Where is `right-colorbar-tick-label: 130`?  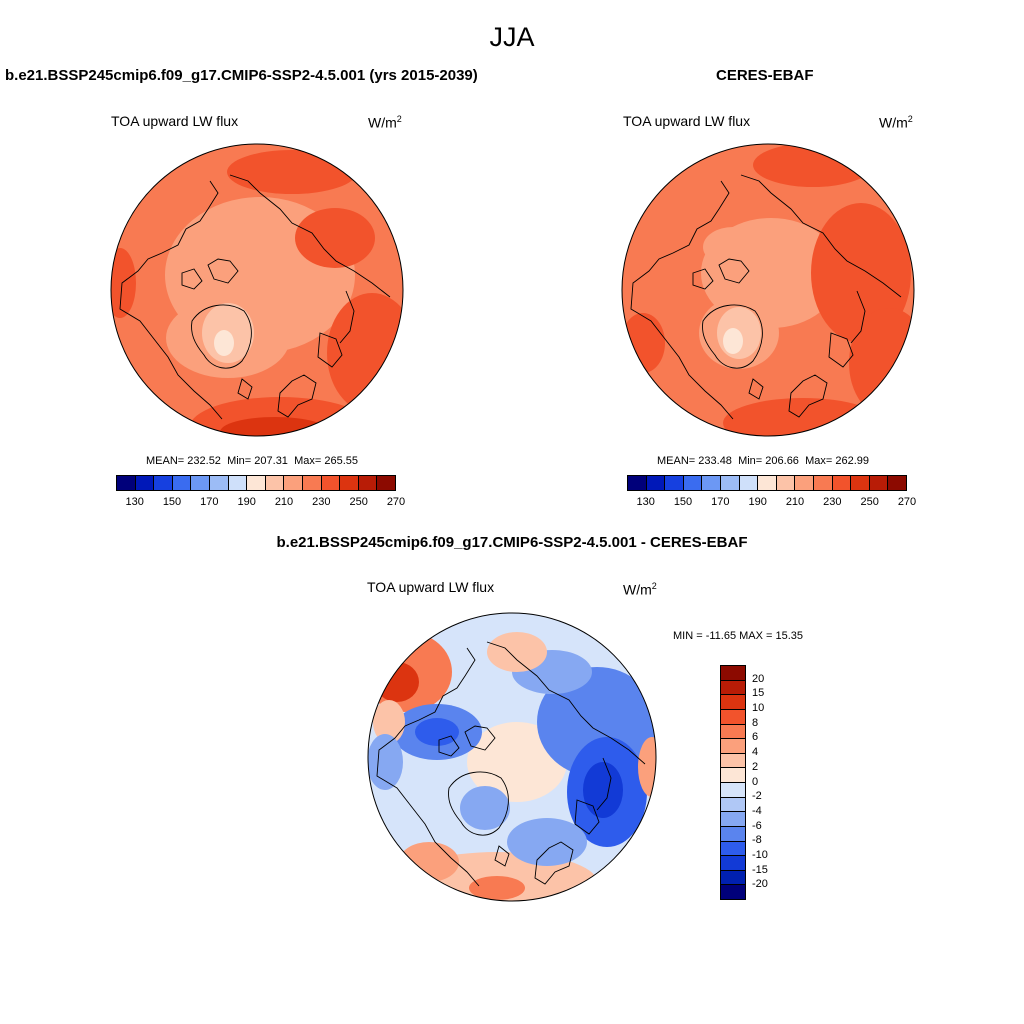
right-colorbar-tick-label: 130 is located at coordinates (645, 502).